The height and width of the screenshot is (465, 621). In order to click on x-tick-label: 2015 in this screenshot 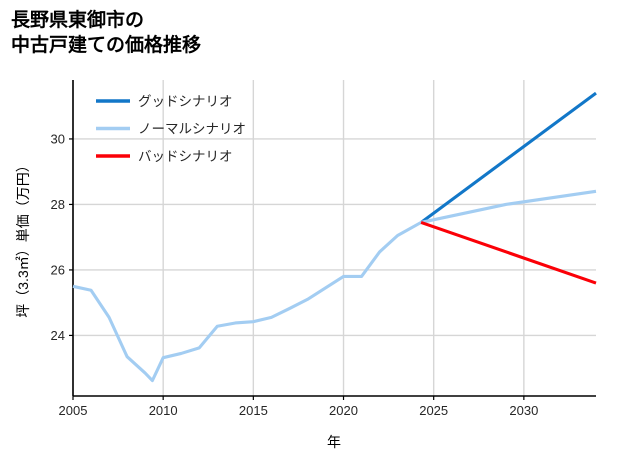, I will do `click(253, 410)`.